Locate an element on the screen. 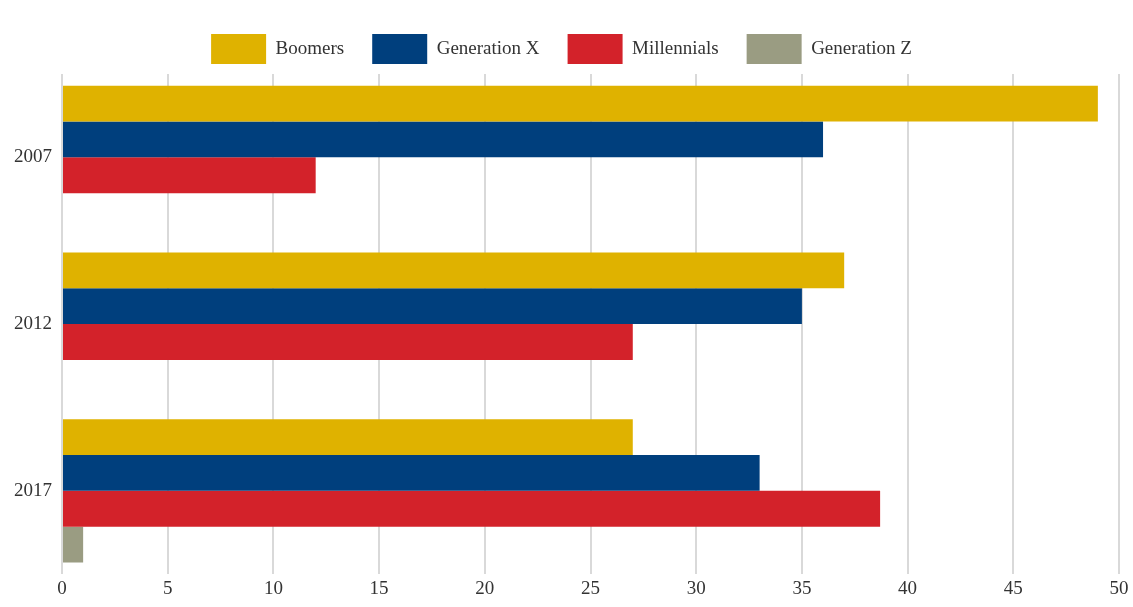 Image resolution: width=1133 pixels, height=607 pixels. legend-label: Millennials is located at coordinates (675, 47).